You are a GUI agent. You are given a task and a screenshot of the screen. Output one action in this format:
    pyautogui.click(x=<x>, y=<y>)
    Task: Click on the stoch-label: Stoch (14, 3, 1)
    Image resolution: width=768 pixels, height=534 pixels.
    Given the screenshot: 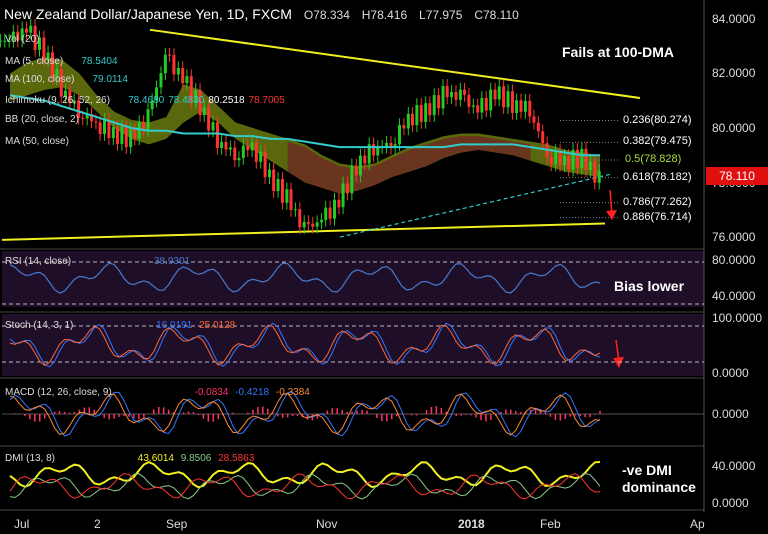 What is the action you would take?
    pyautogui.click(x=39, y=325)
    